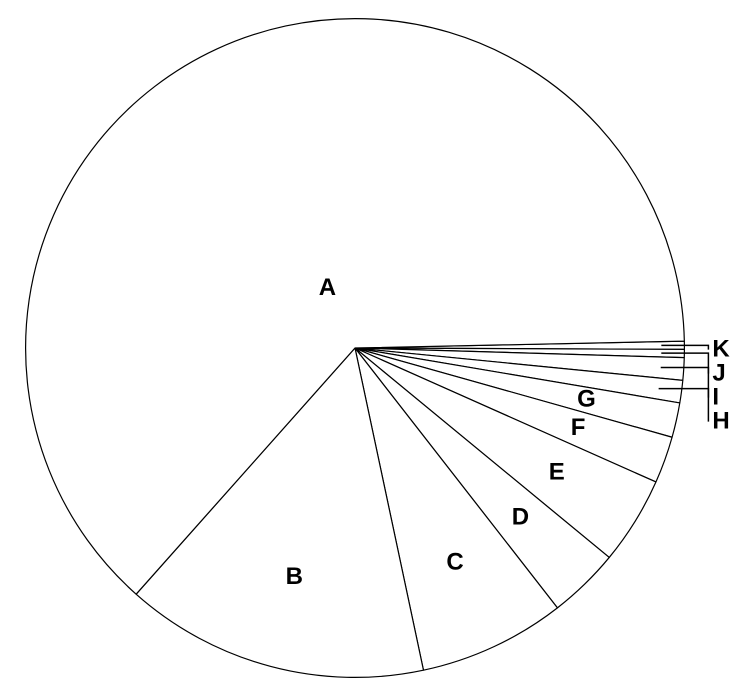 This screenshot has height=680, width=751. I want to click on slice-label: C, so click(455, 562).